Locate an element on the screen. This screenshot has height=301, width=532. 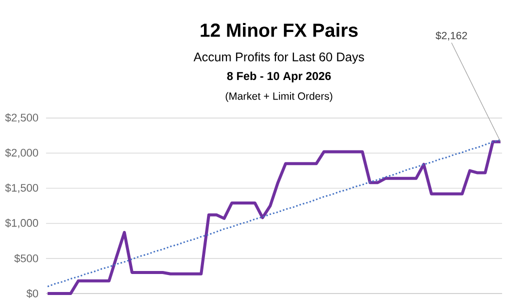
chart-subtitle: Accum Profits for Last 60 Days is located at coordinates (279, 58).